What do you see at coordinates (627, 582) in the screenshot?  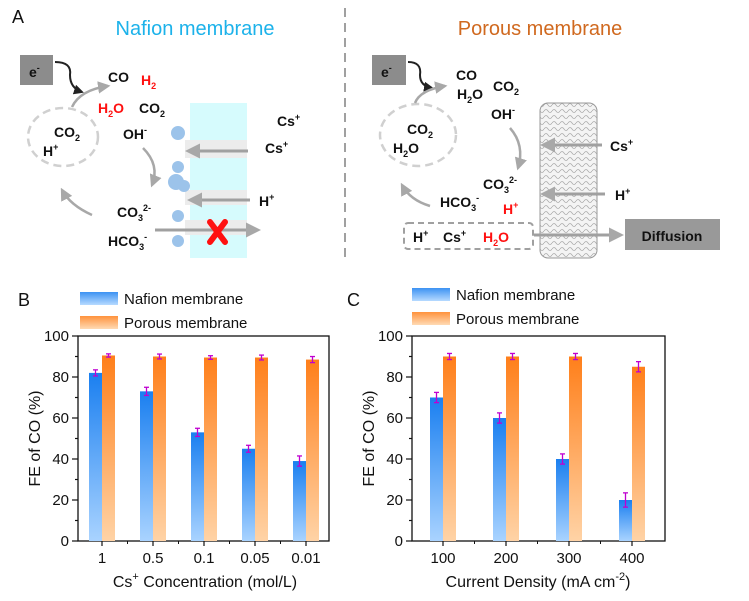 I see `x-axis-label-part: )` at bounding box center [627, 582].